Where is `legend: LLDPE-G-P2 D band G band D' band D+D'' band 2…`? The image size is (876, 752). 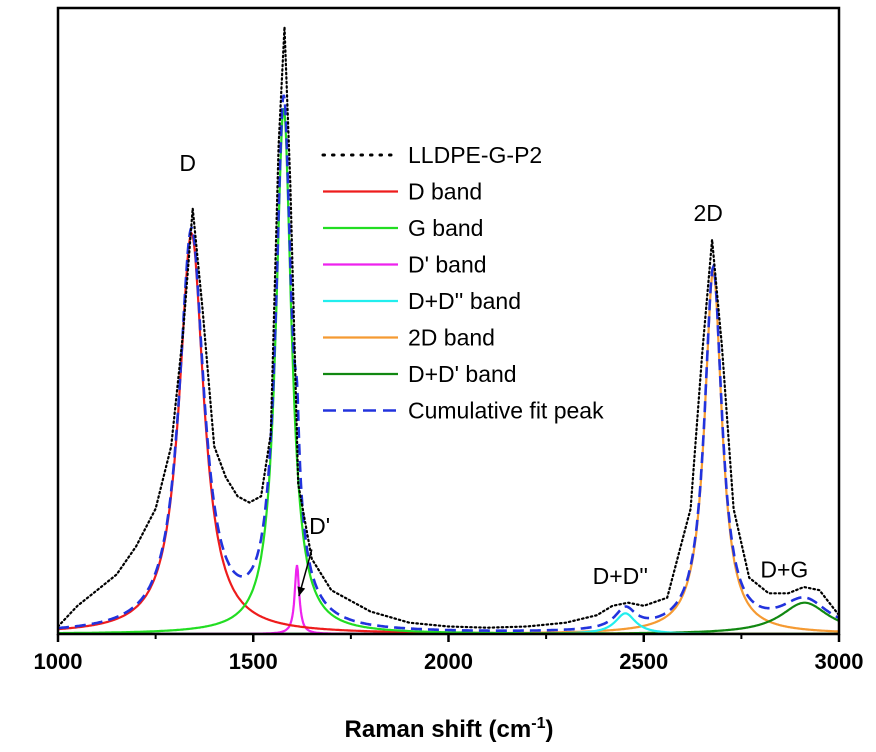
legend: LLDPE-G-P2 D band G band D' band D+D'' band 2… is located at coordinates (462, 283).